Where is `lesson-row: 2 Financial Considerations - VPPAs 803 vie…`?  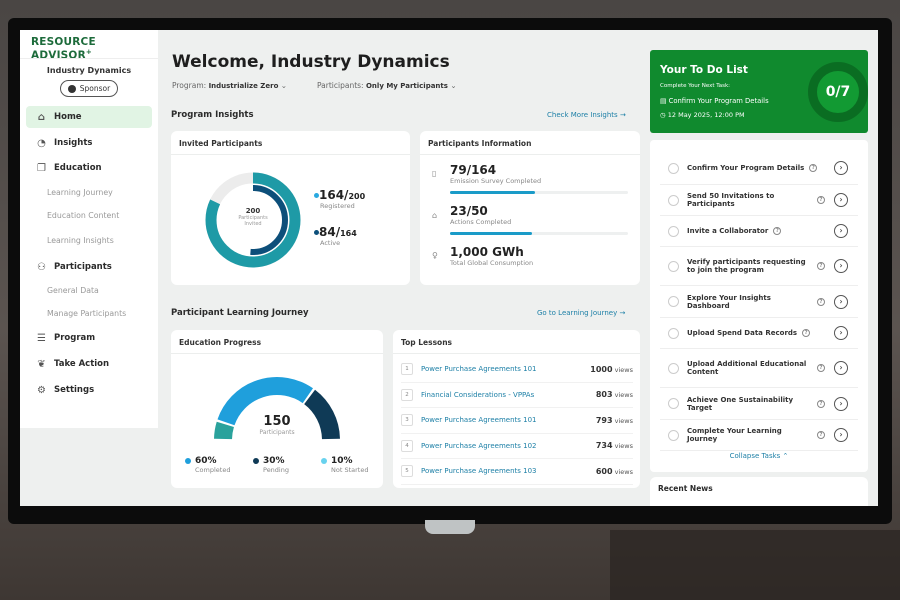 lesson-row: 2 Financial Considerations - VPPAs 803 vie… is located at coordinates (517, 395).